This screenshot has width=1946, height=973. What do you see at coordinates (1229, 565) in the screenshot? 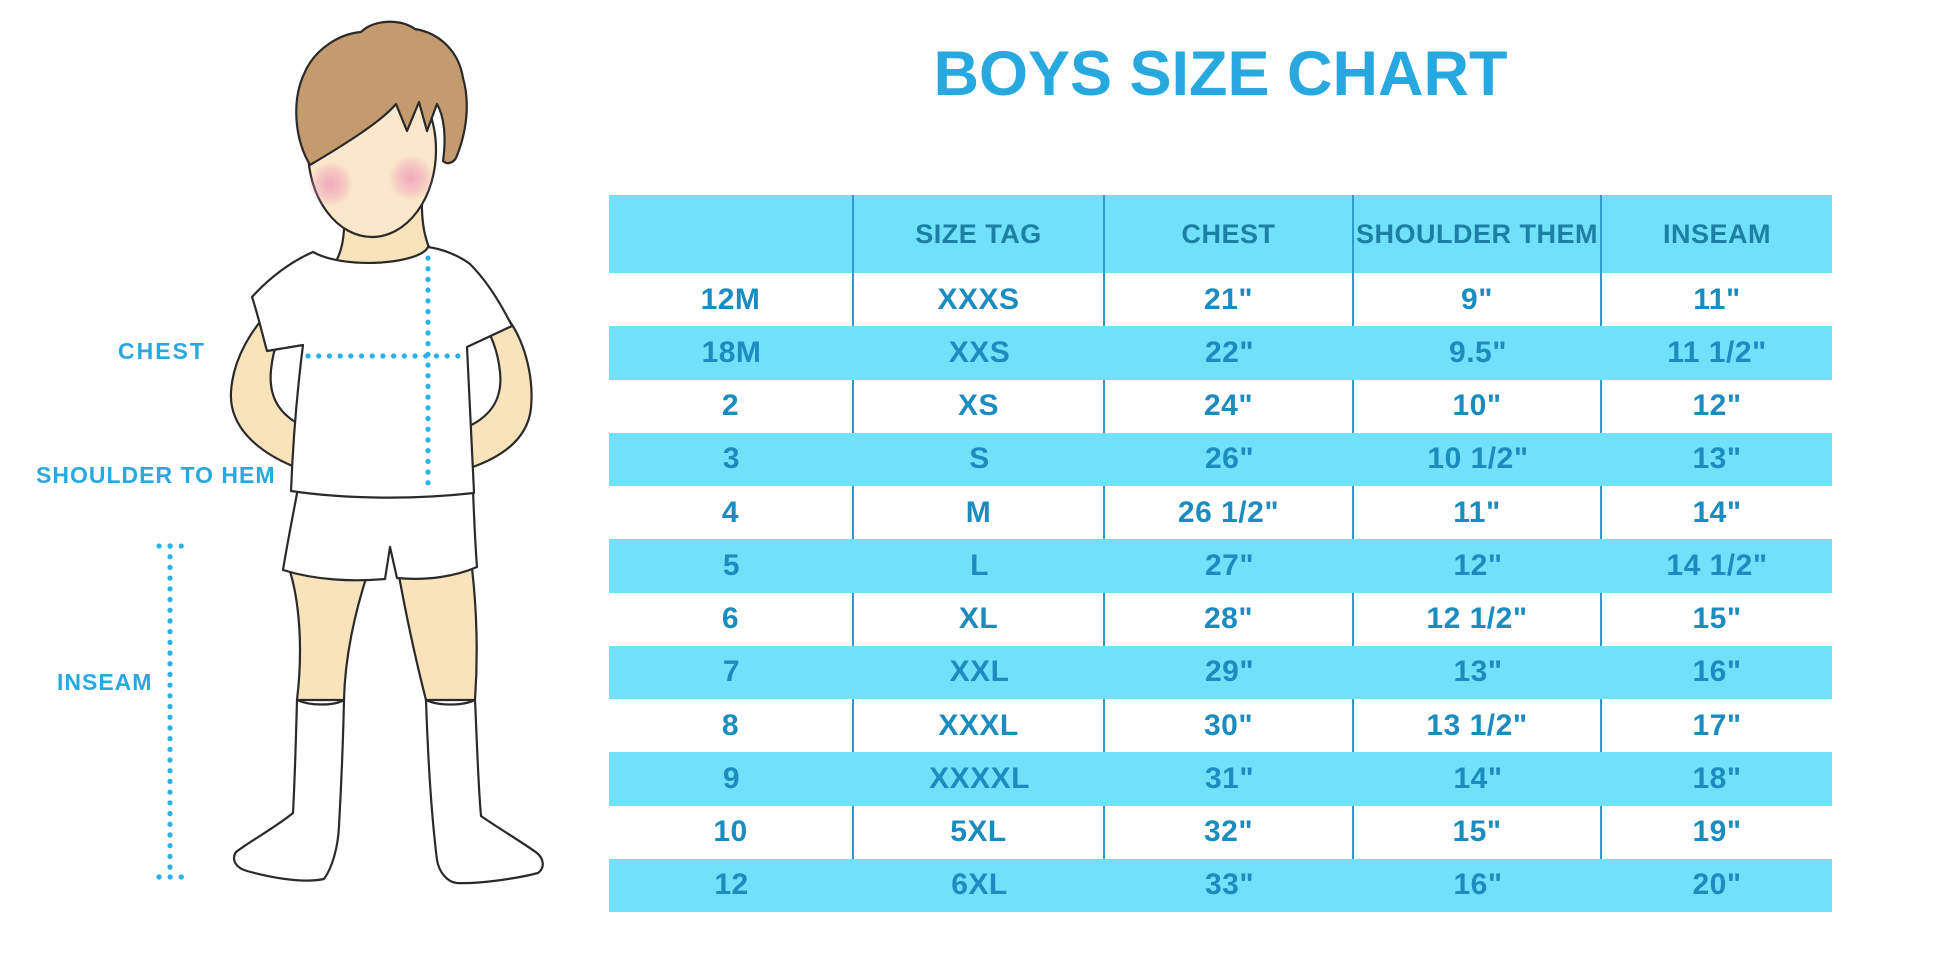
I see `table-cell: 27"` at bounding box center [1229, 565].